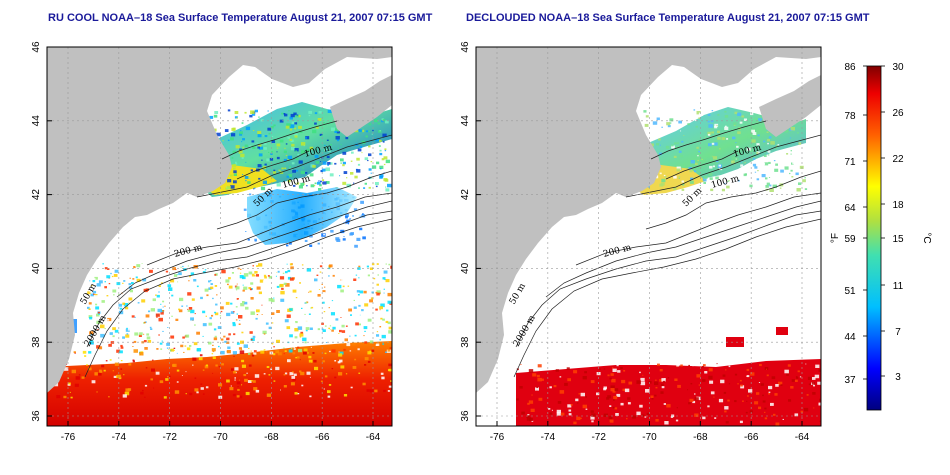 Image resolution: width=950 pixels, height=475 pixels. Describe the element at coordinates (898, 286) in the screenshot. I see `celsius-tick-label: 11` at that location.